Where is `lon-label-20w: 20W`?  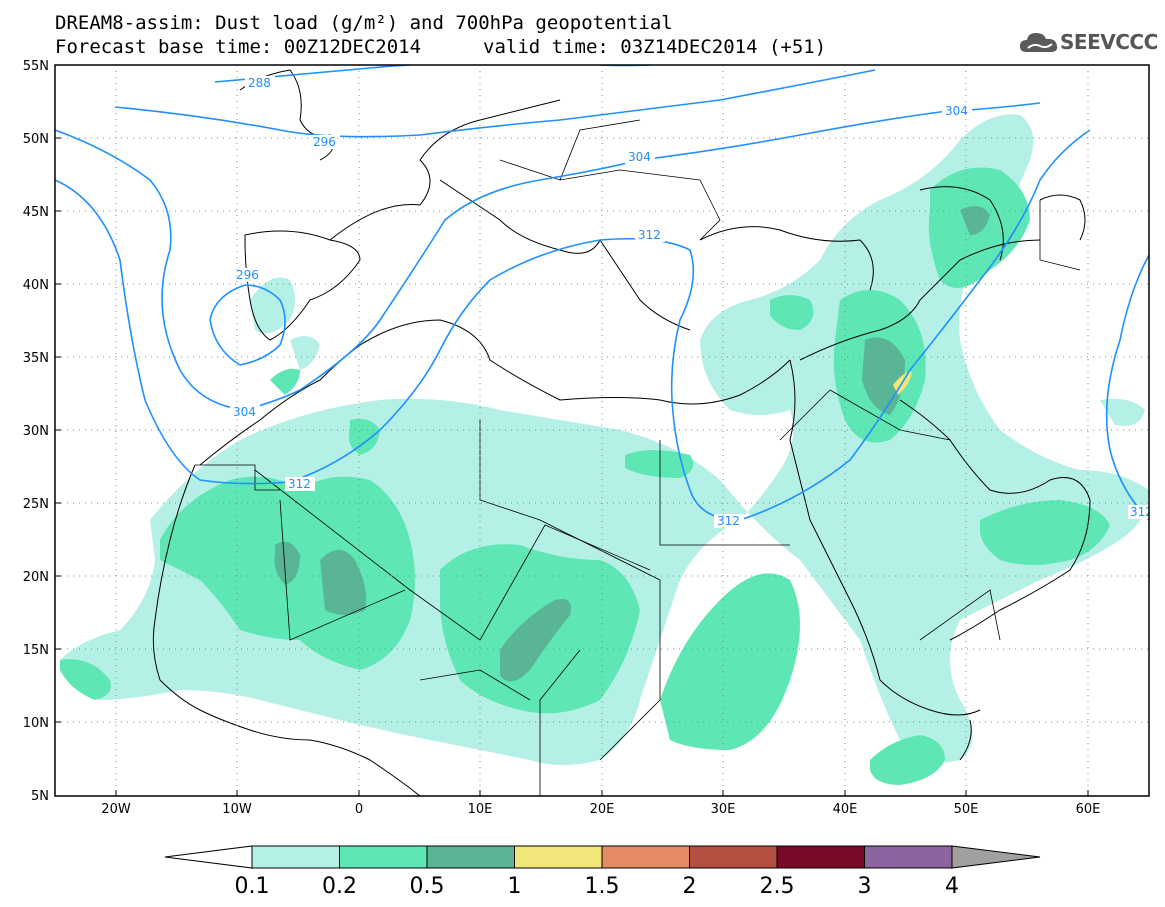 lon-label-20w: 20W is located at coordinates (116, 809).